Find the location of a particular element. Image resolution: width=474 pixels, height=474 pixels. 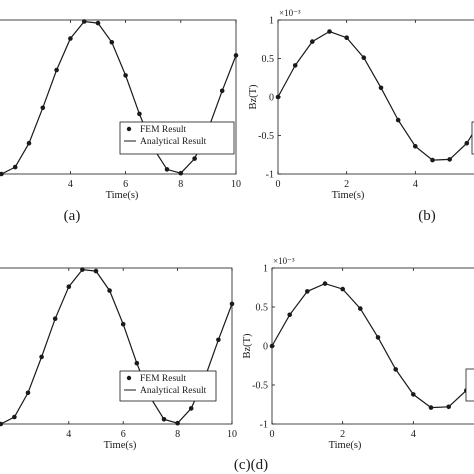

y-tick-label-d: 1 is located at coordinates (265, 269).